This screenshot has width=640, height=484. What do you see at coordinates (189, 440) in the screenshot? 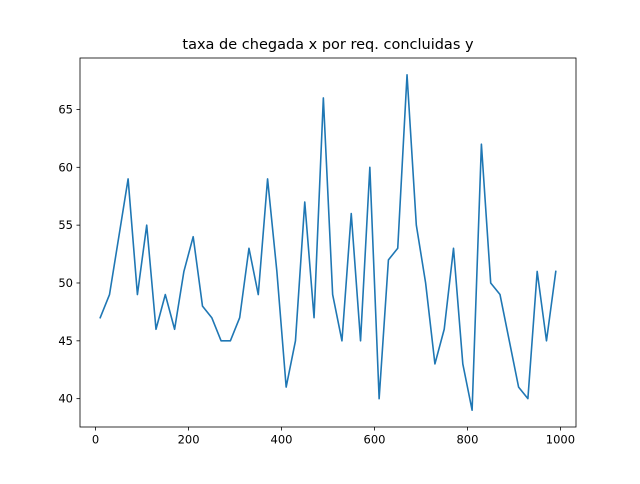
I see `x-tick-label: 200` at bounding box center [189, 440].